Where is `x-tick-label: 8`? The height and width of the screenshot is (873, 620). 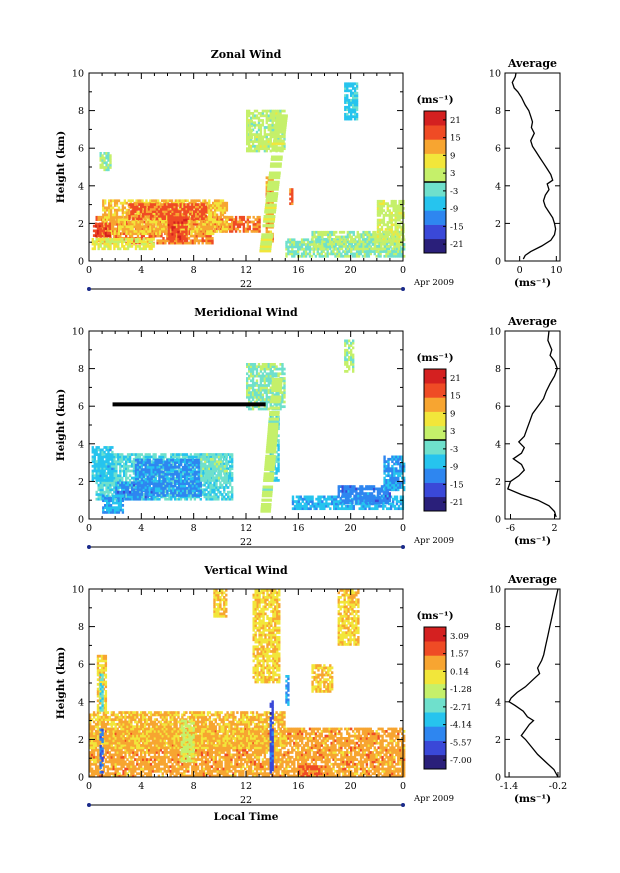 x-tick-label: 8 is located at coordinates (194, 270).